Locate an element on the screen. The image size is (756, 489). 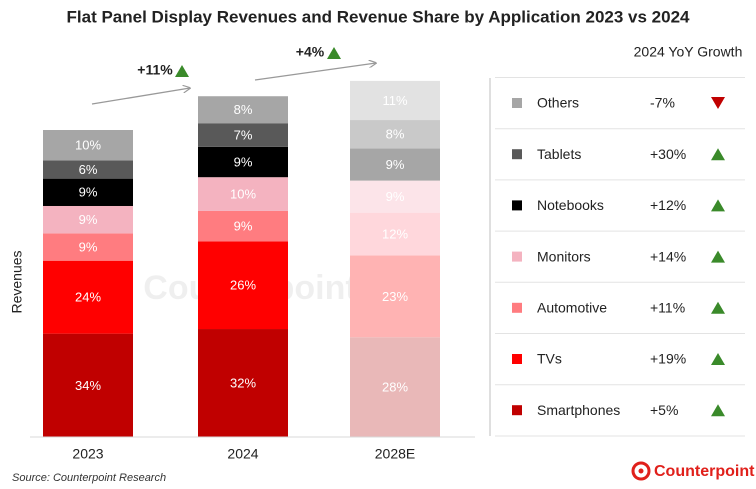
data-label: 24% is located at coordinates (88, 297).